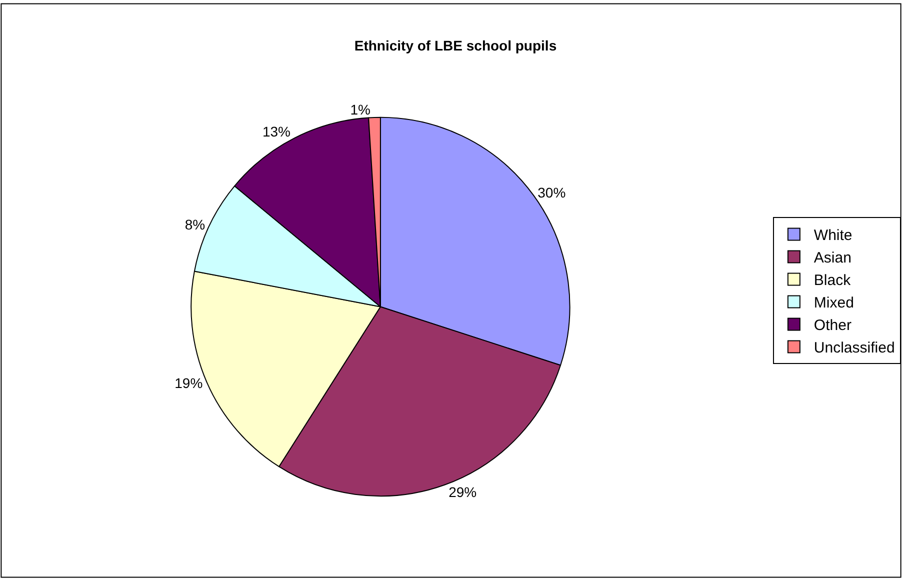 The height and width of the screenshot is (581, 911). What do you see at coordinates (833, 325) in the screenshot?
I see `legend-label: Other` at bounding box center [833, 325].